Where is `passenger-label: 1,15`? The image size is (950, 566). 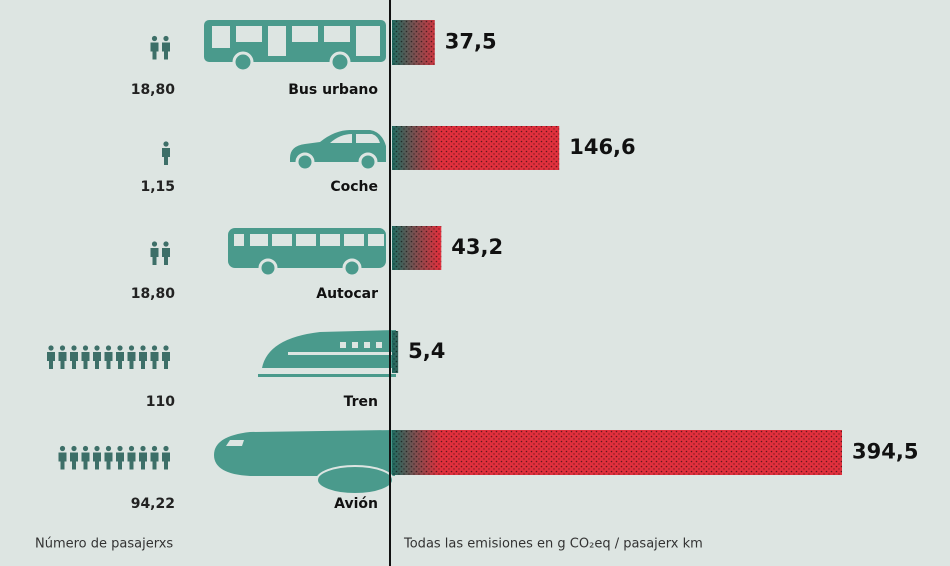
passenger-label: 1,15 is located at coordinates (157, 187).